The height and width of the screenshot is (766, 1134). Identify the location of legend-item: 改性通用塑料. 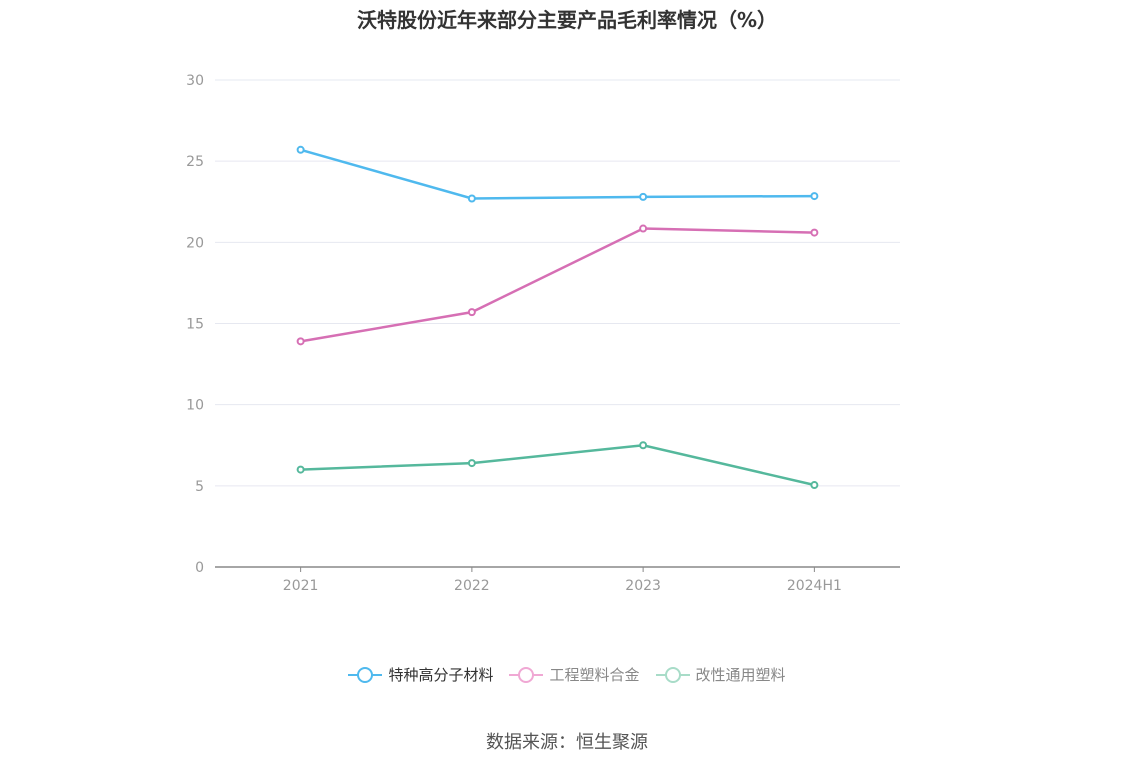
(720, 674).